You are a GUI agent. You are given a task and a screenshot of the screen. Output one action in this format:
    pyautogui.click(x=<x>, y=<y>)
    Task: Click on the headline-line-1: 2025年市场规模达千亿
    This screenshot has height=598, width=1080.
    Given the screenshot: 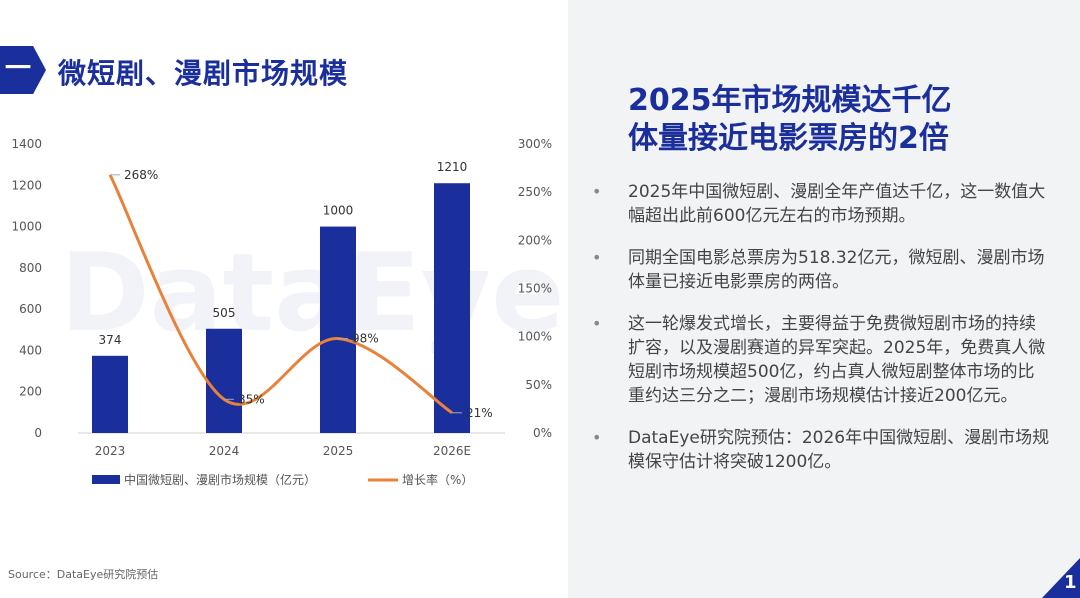 What is the action you would take?
    pyautogui.click(x=790, y=100)
    